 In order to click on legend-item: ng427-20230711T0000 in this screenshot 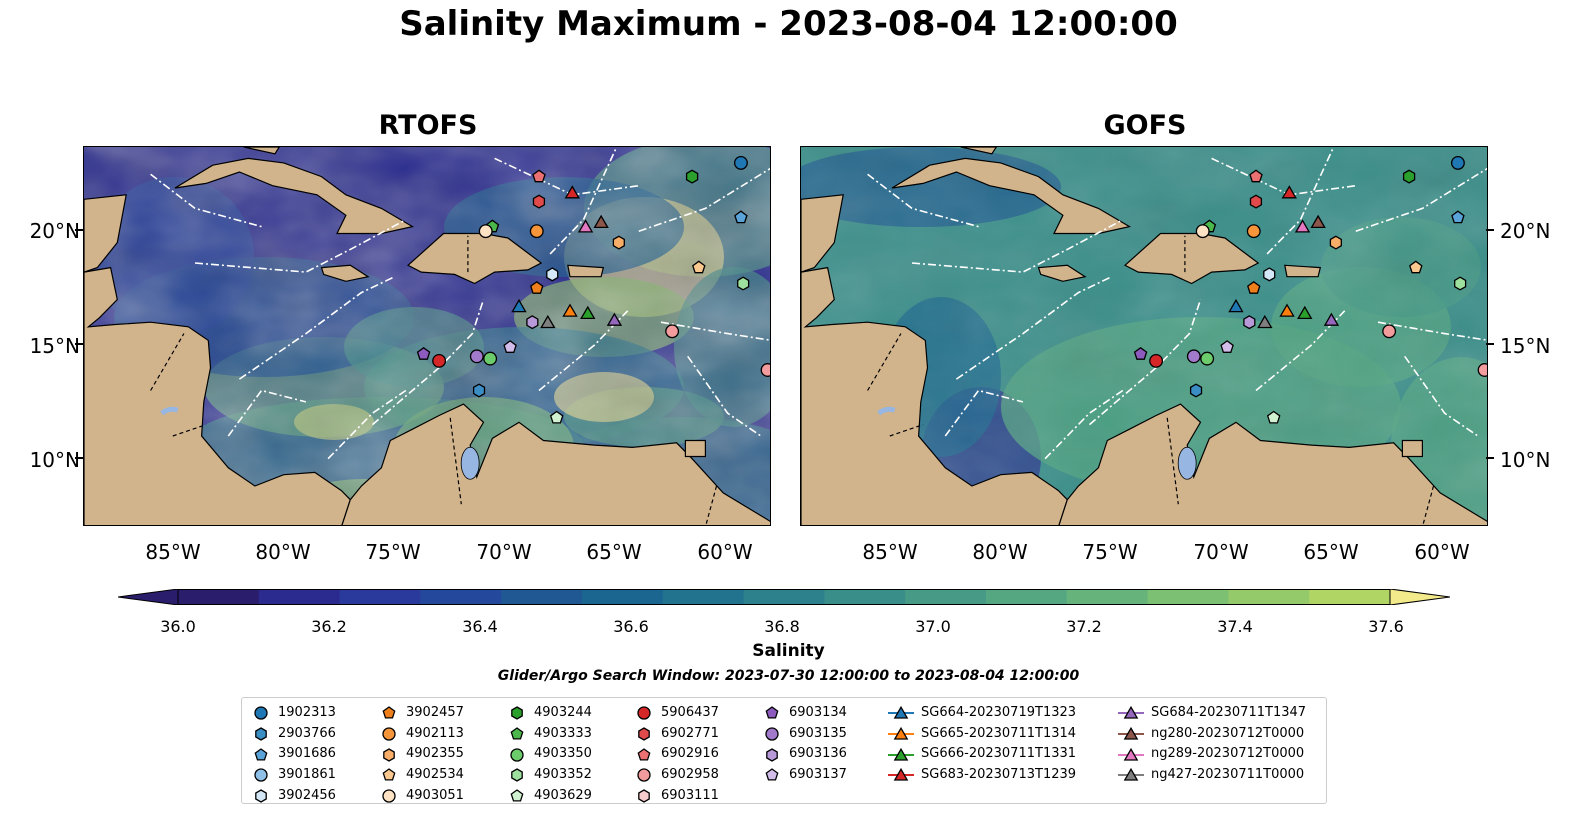, I will do `click(1211, 774)`.